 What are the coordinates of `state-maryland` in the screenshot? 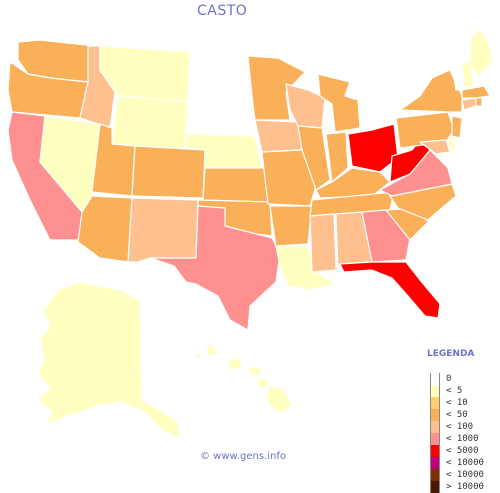 It's located at (435, 147).